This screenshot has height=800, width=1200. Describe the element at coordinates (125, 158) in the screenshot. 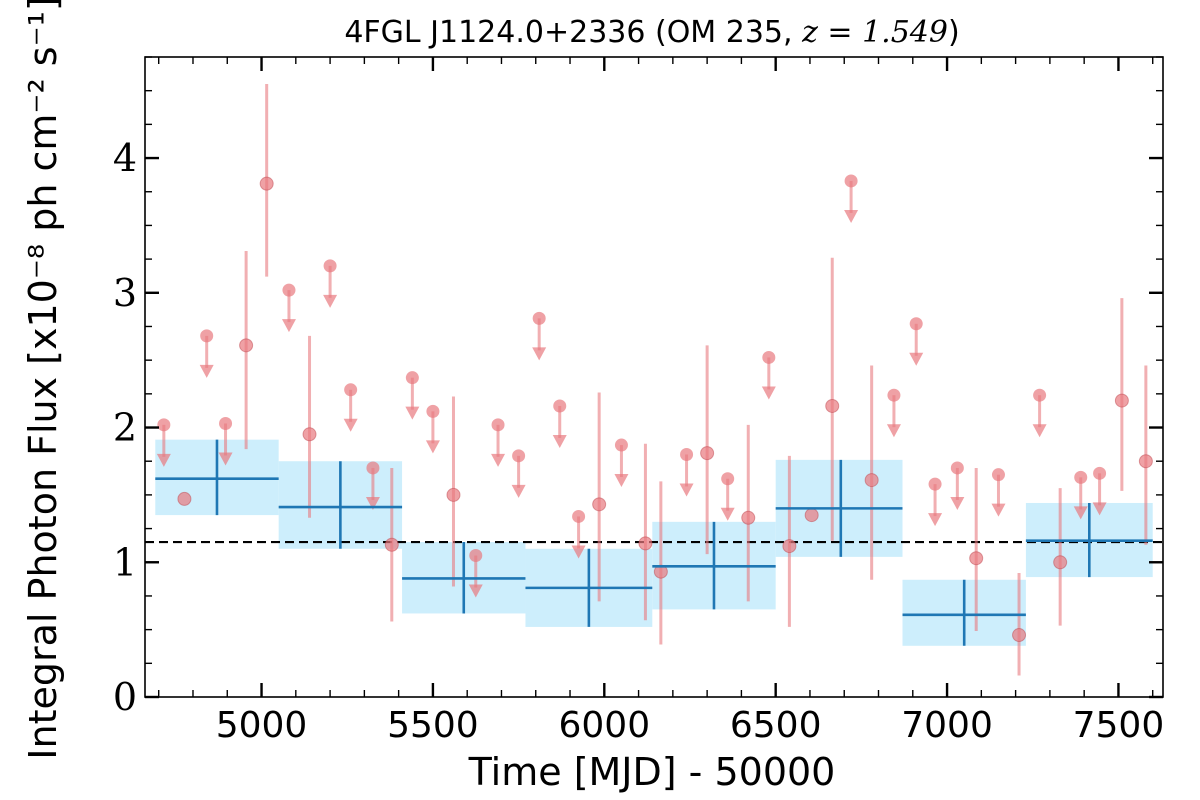

I see `y-tick-label: 4` at that location.